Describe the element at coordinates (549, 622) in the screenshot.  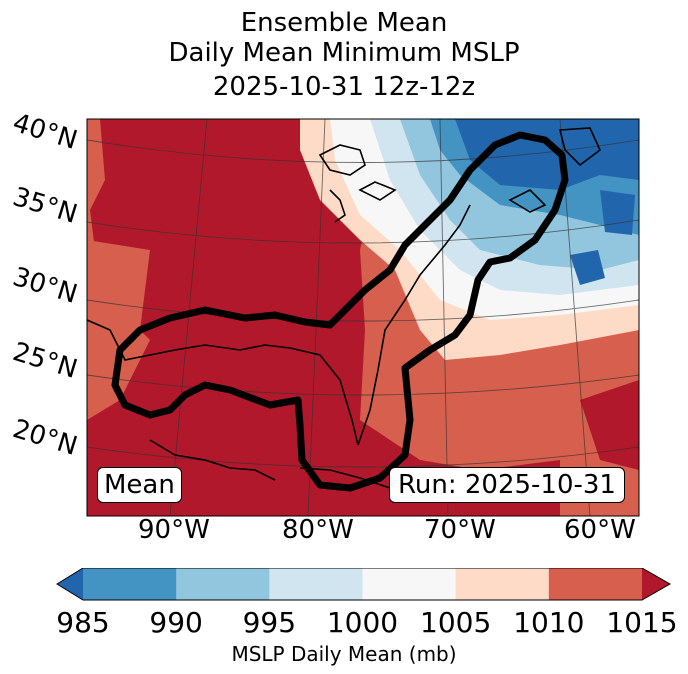
I see `colorbar-tick-label: 1010` at that location.